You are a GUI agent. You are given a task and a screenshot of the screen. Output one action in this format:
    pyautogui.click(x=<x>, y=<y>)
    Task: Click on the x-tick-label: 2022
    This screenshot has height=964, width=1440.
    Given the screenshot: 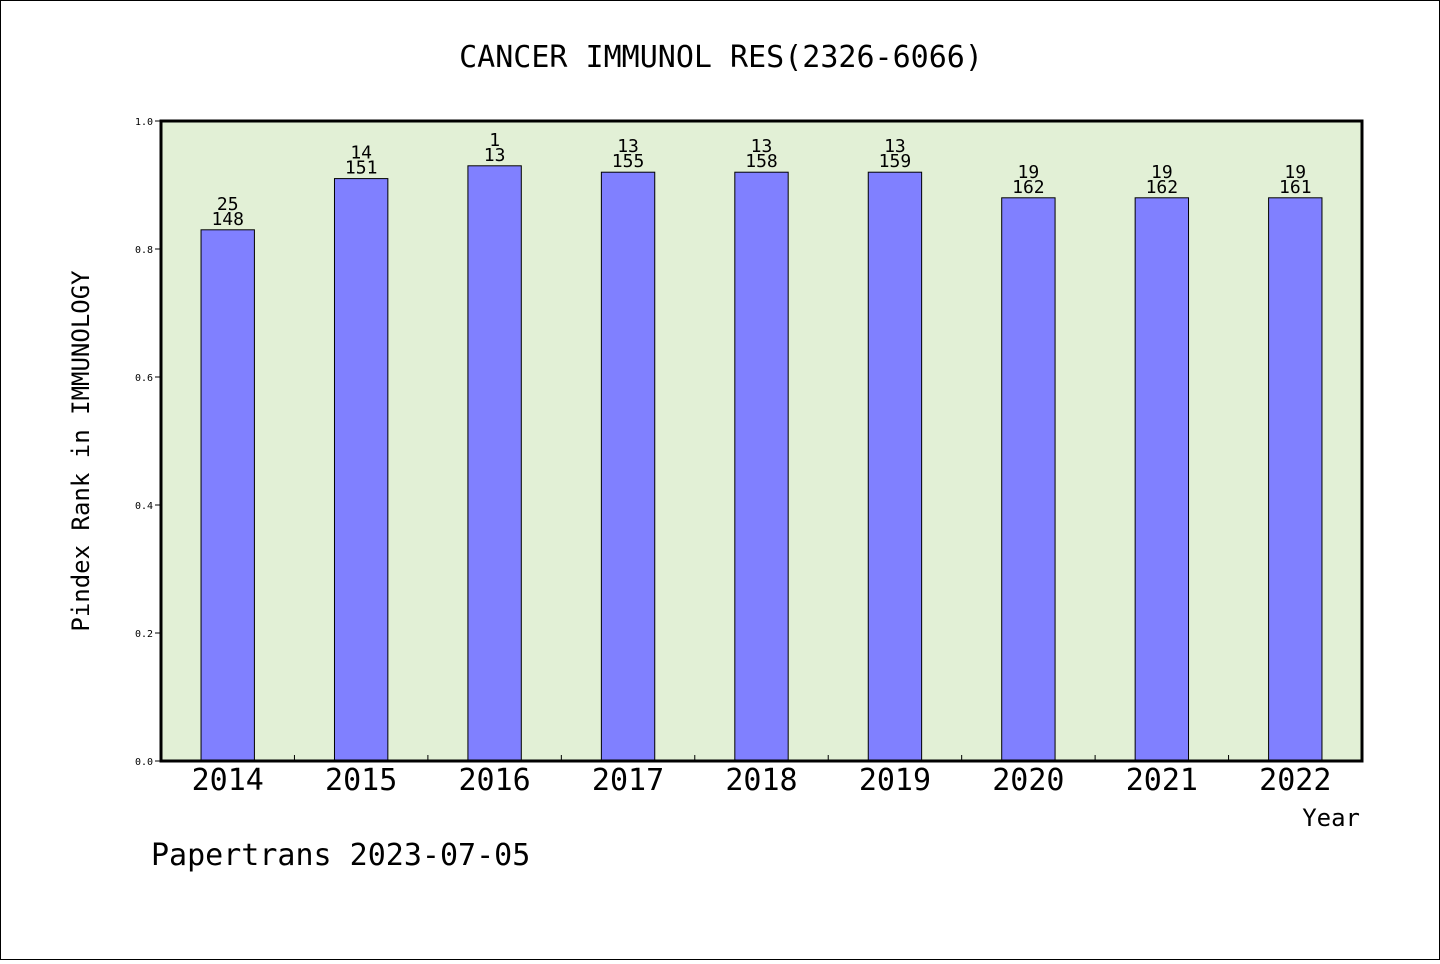 What is the action you would take?
    pyautogui.click(x=1295, y=780)
    